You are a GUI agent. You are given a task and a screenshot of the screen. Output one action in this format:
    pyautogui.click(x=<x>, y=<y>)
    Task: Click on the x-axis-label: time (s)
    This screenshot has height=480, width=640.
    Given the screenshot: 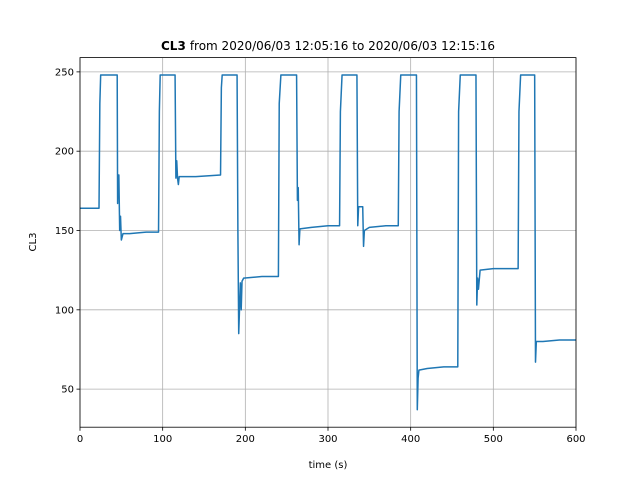 What is the action you would take?
    pyautogui.click(x=328, y=465)
    